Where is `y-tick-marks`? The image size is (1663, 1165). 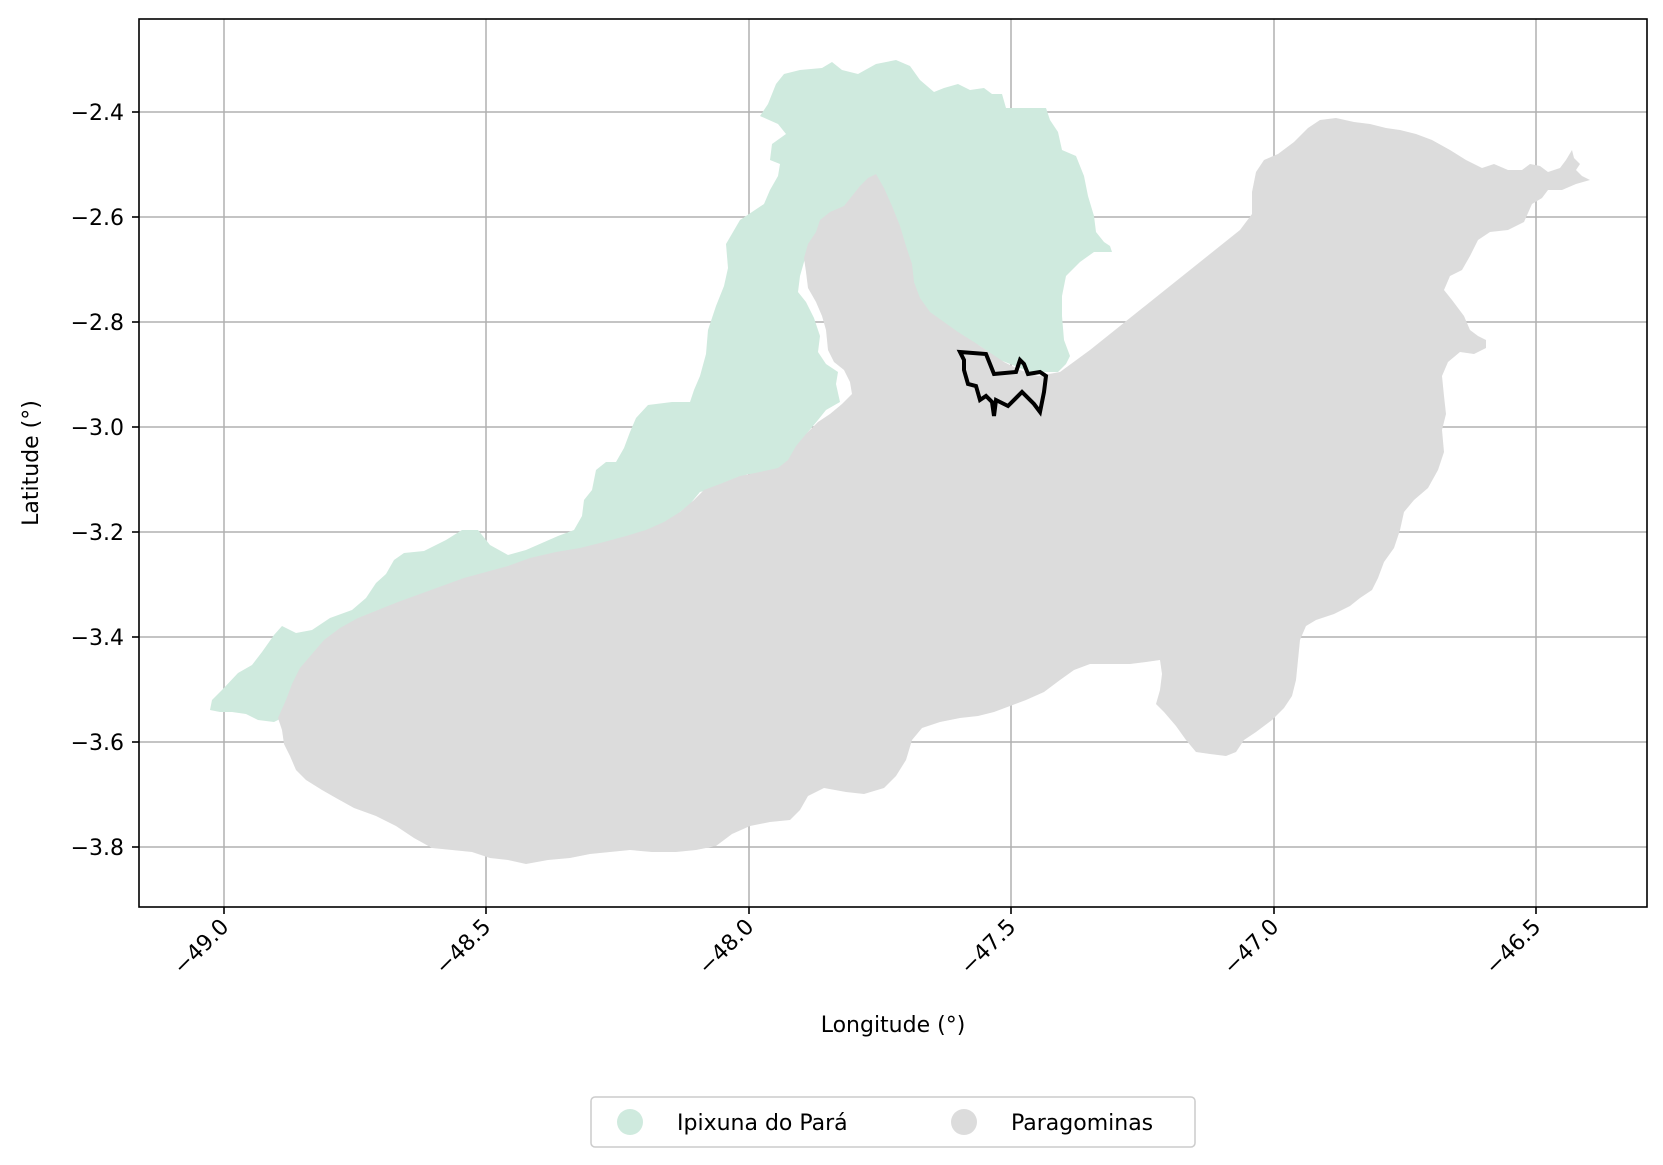
y-tick-marks is located at coordinates (135, 479).